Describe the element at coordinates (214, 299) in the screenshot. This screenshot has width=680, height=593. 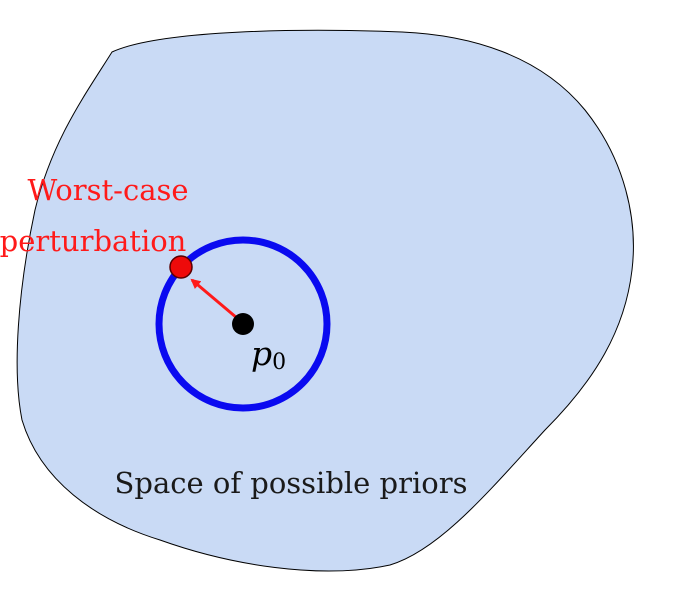
I see `perturbation-arrow` at that location.